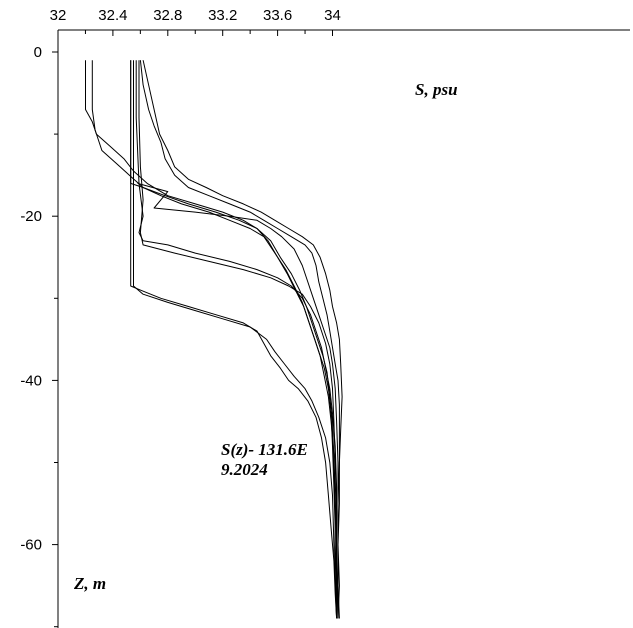 The width and height of the screenshot is (633, 628). What do you see at coordinates (277, 15) in the screenshot?
I see `x-tick-label: 33.6` at bounding box center [277, 15].